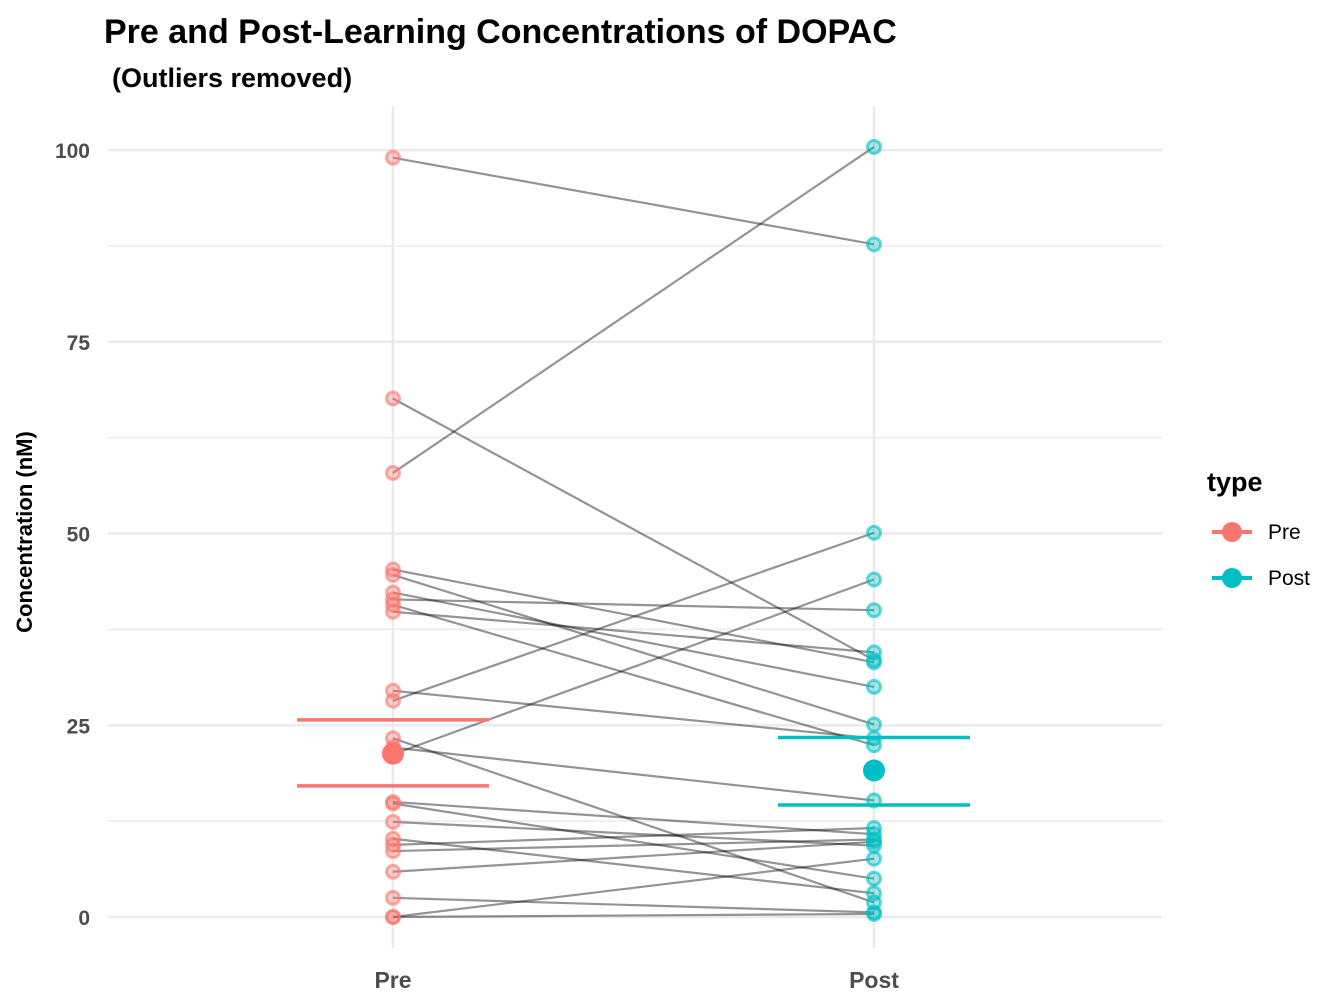  Describe the element at coordinates (392, 980) in the screenshot. I see `x-tick-label: Pre` at that location.